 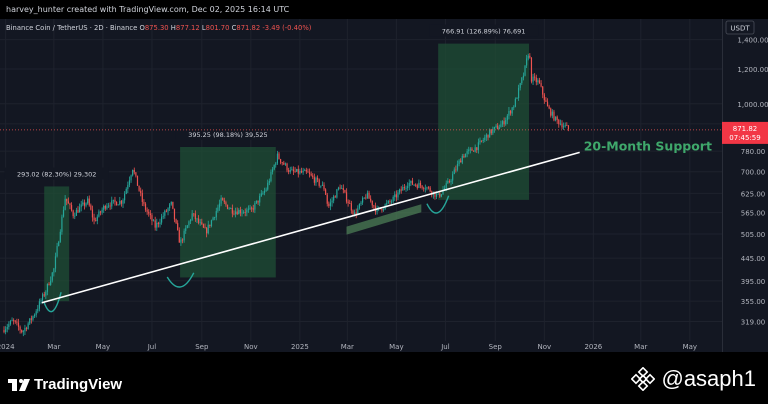 What do you see at coordinates (384, 378) in the screenshot?
I see `footer: TradingView @asaph1` at bounding box center [384, 378].